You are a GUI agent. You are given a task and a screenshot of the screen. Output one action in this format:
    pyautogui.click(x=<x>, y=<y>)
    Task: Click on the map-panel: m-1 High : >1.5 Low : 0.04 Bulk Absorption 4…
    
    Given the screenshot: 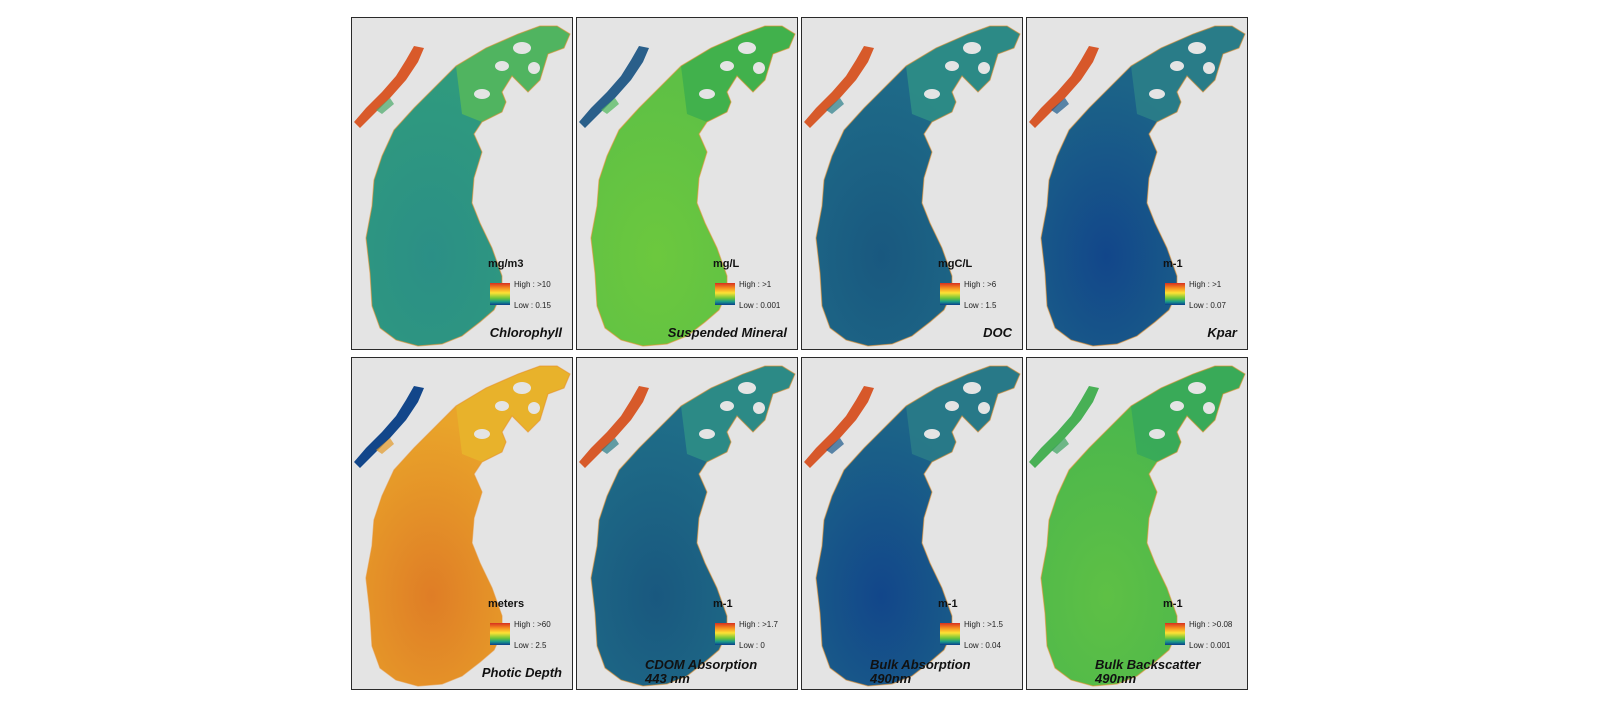 What is the action you would take?
    pyautogui.click(x=912, y=523)
    